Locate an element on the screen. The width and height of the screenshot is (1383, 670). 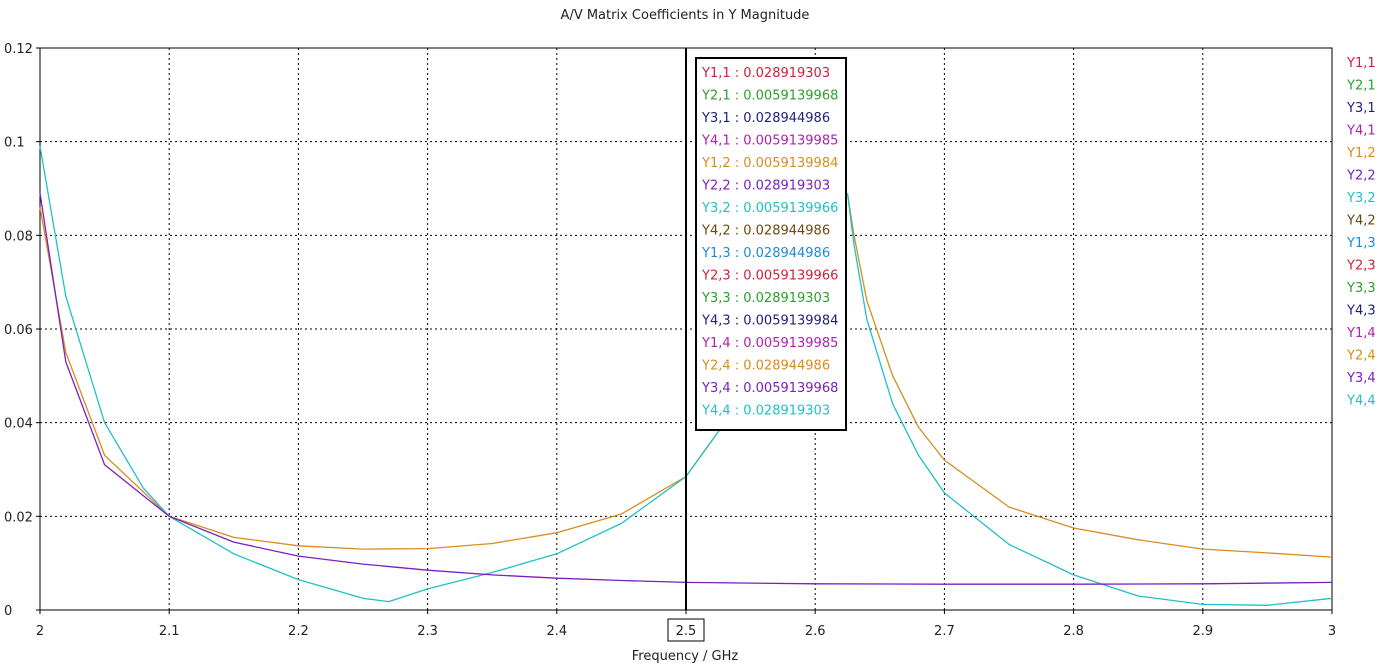
cursor-readout-row: Y1,2 : 0.0059139984 is located at coordinates (769, 163).